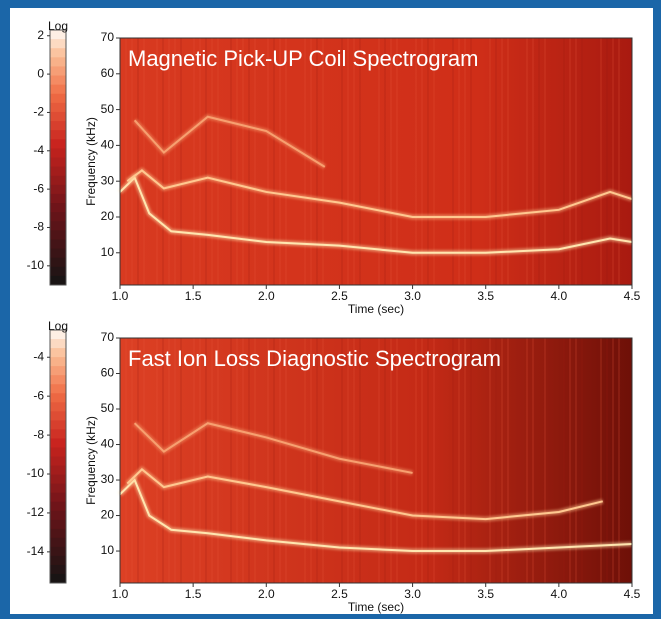  Describe the element at coordinates (40, 35) in the screenshot. I see `colorbar-tick-label: 2` at that location.